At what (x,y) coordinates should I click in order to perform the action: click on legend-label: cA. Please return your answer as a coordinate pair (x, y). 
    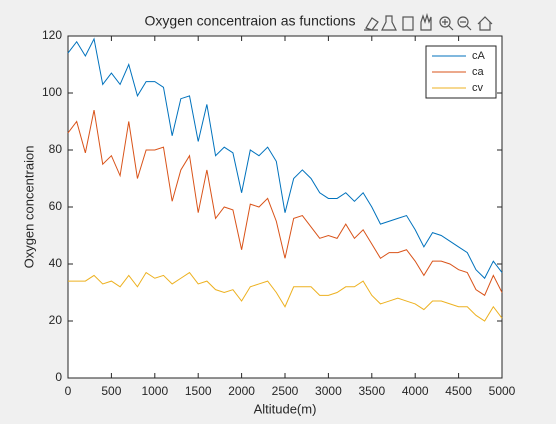
    Looking at the image, I should click on (479, 56).